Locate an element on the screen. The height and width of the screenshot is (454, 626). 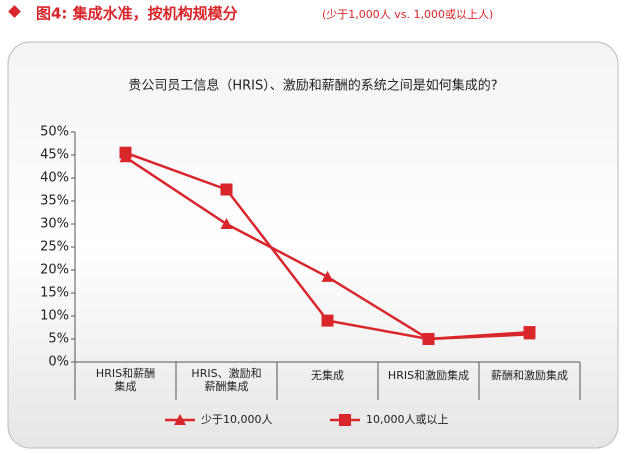
x-tick-label: HRIS、激励和薪酬集成 is located at coordinates (226, 379).